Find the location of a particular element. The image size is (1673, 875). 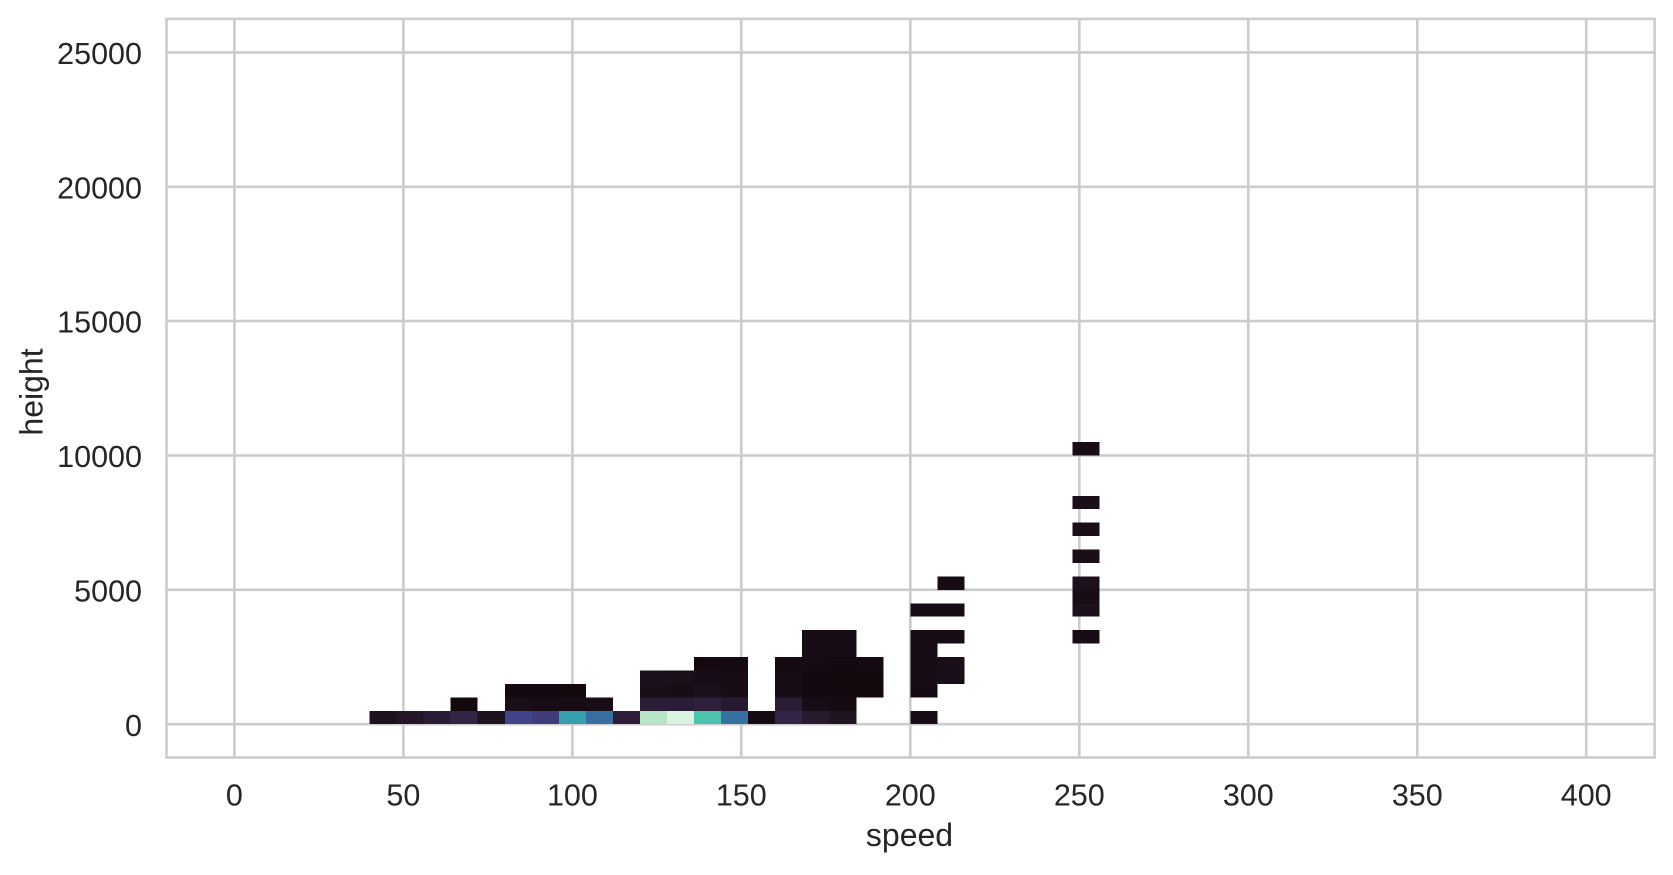

svg-text: height is located at coordinates (32, 391).